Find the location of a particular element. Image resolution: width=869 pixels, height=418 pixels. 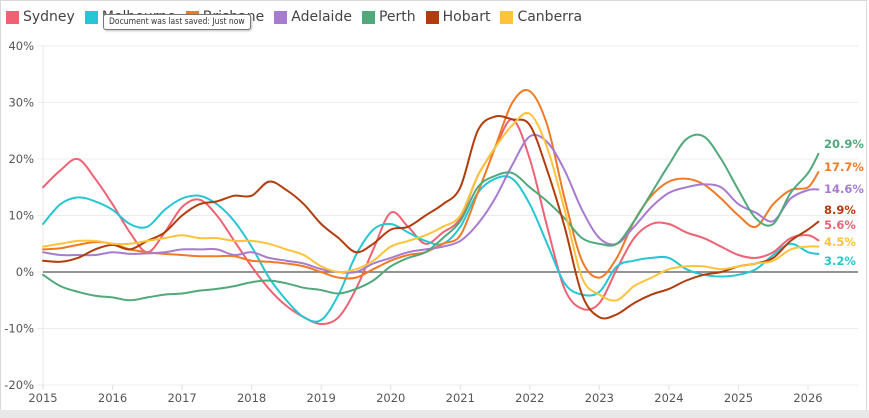

legend-item-hobart: Hobart is located at coordinates (458, 17).